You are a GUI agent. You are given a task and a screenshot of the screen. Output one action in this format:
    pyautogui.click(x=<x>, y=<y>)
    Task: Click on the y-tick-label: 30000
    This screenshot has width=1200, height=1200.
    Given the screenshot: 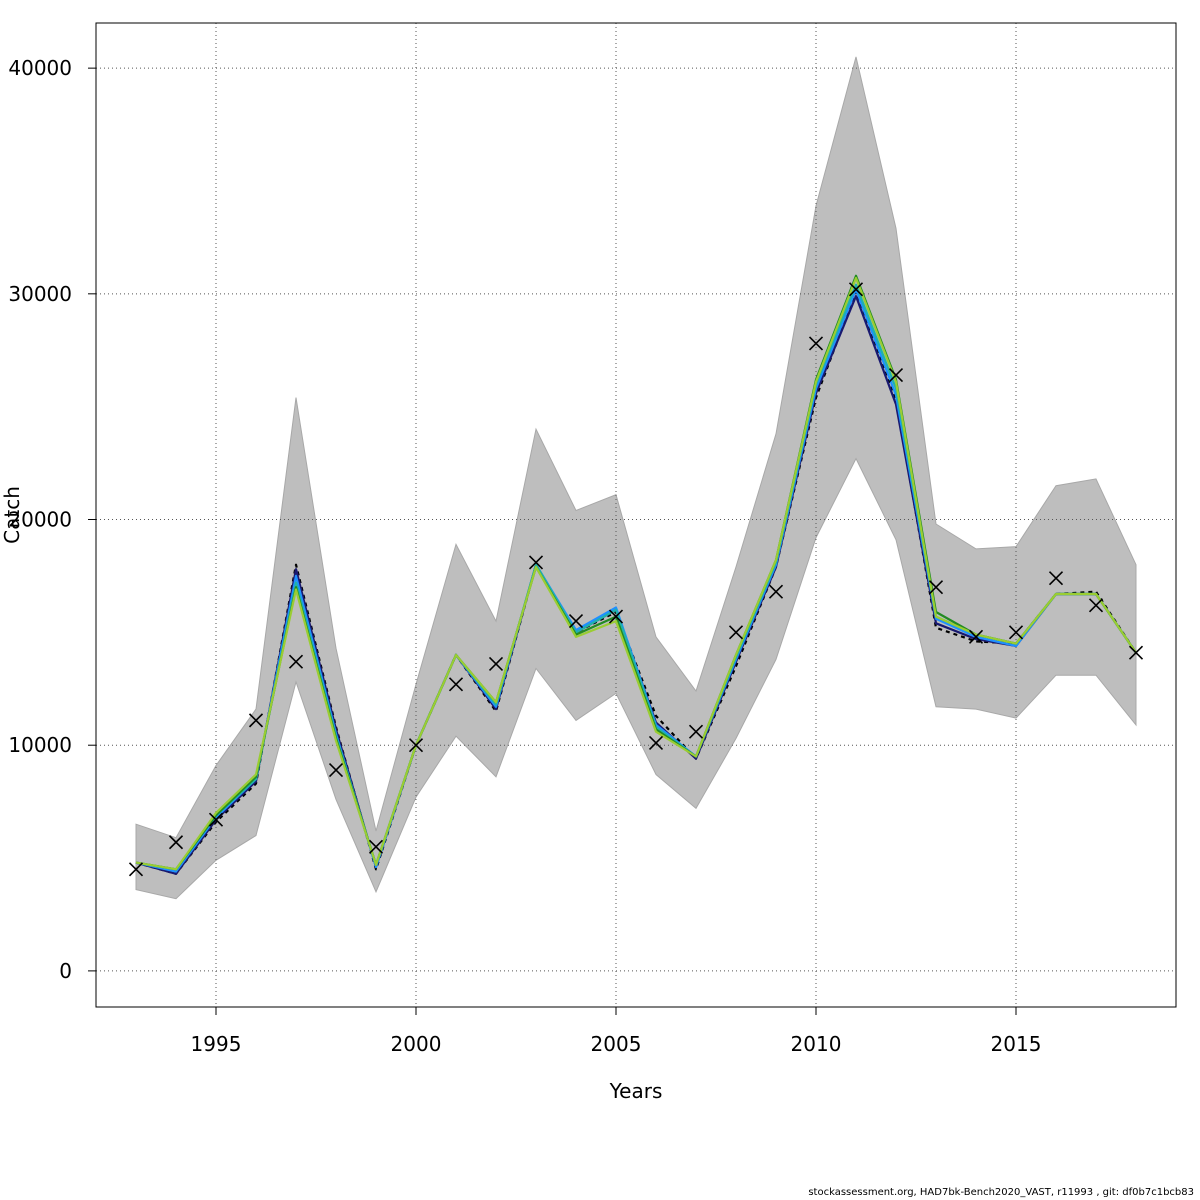 What is the action you would take?
    pyautogui.click(x=40, y=294)
    